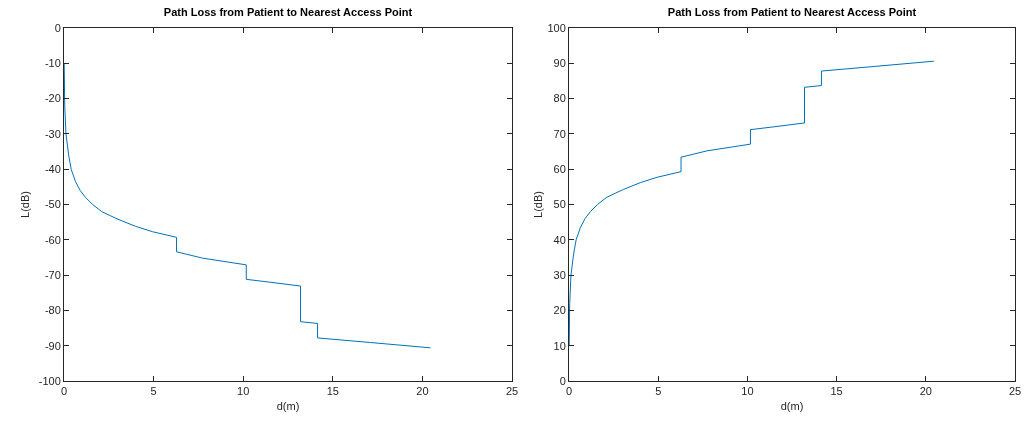  Describe the element at coordinates (559, 169) in the screenshot. I see `y-tick-label: 60` at that location.